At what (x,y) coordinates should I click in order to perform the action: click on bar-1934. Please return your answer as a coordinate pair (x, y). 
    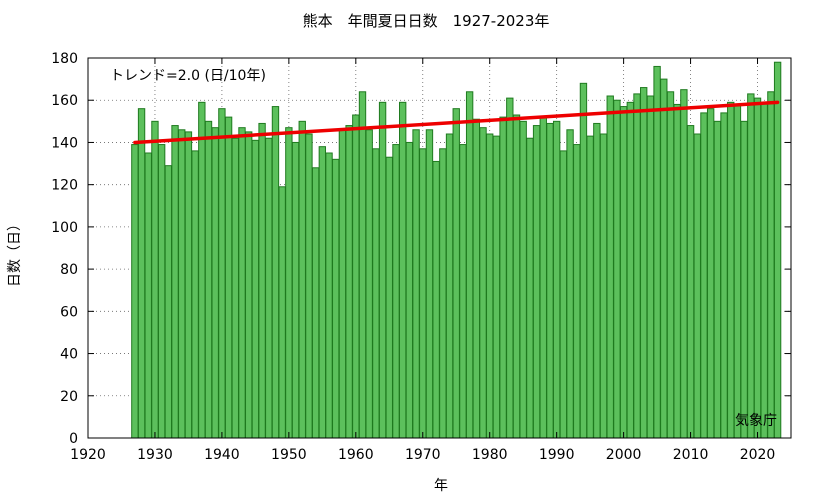
    Looking at the image, I should click on (182, 284).